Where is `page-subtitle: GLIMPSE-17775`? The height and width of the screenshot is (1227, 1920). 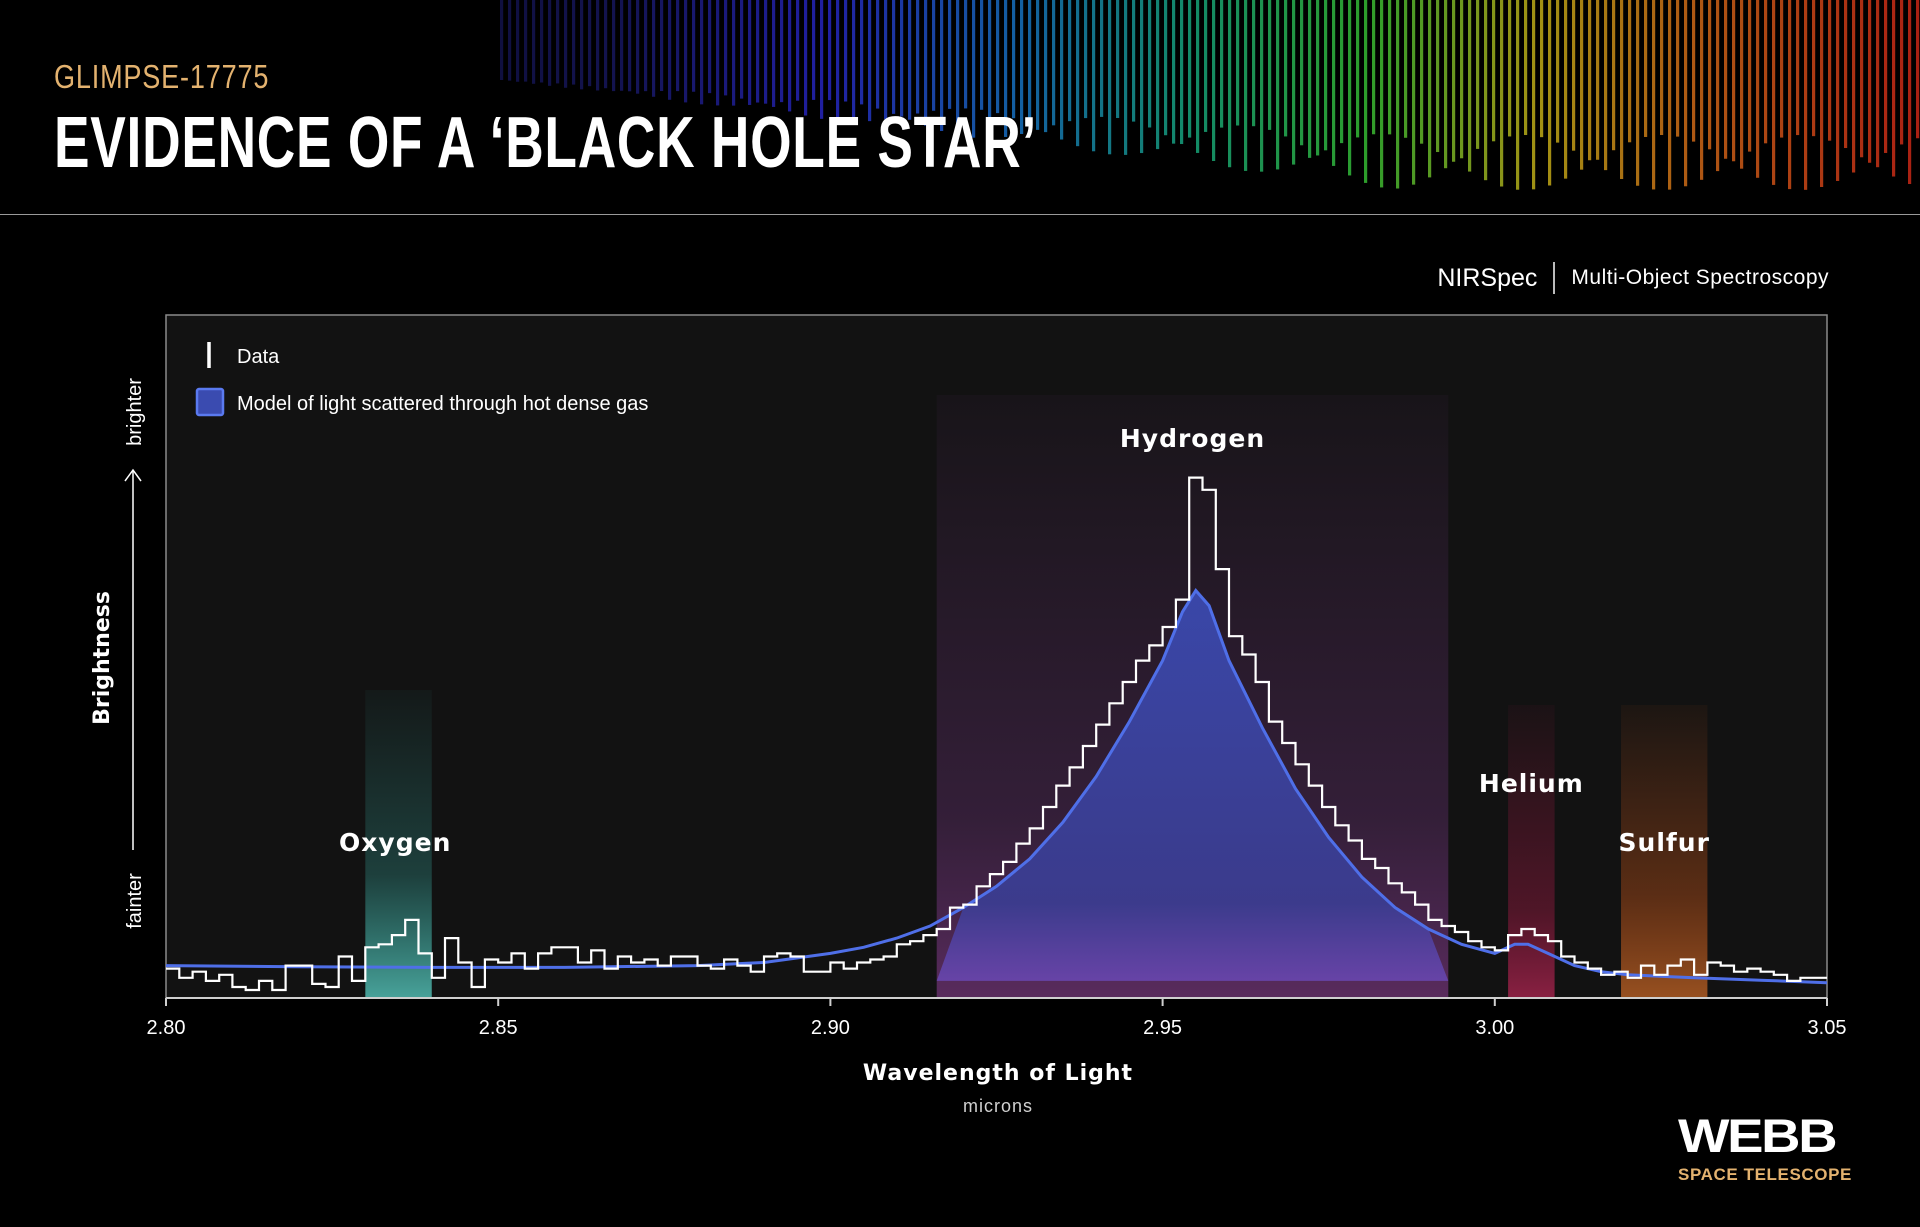 page-subtitle: GLIMPSE-17775 is located at coordinates (162, 76).